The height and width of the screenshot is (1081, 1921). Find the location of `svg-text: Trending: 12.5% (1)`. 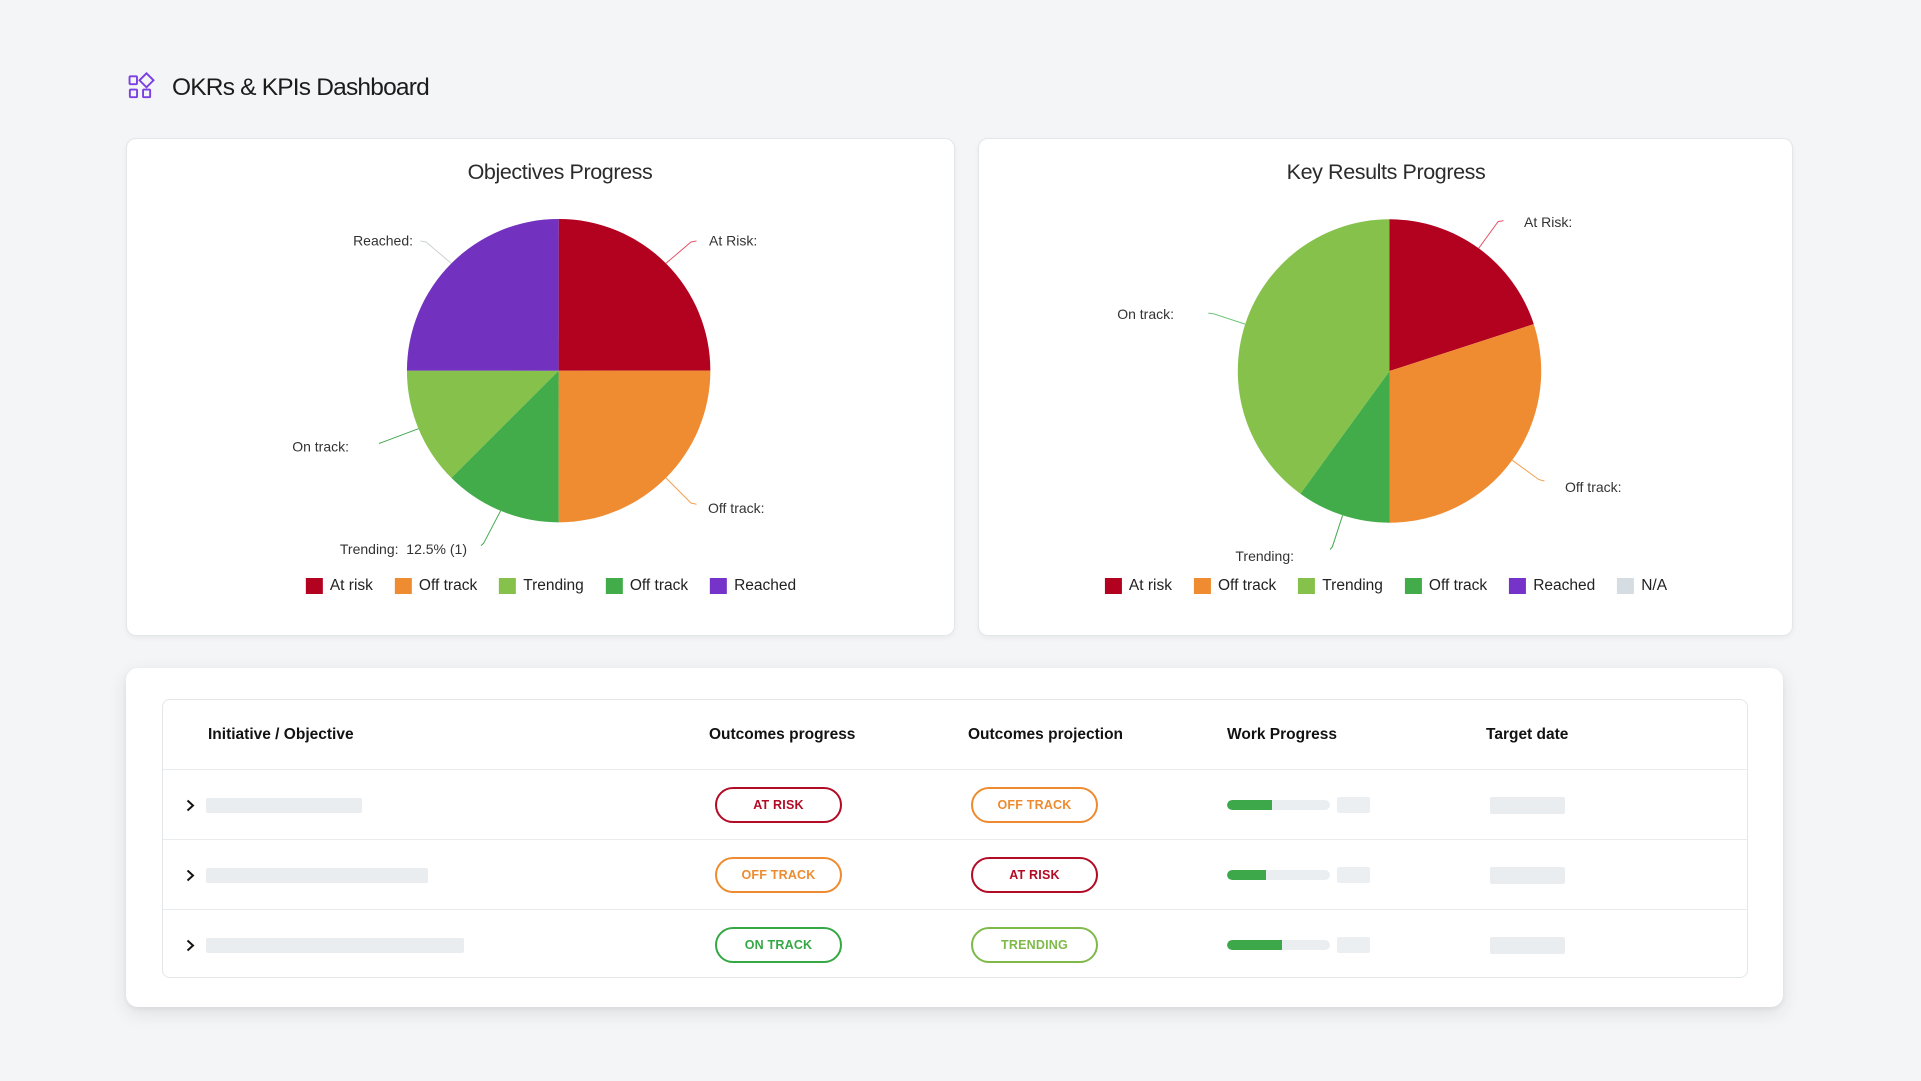

svg-text: Trending: 12.5% (1) is located at coordinates (403, 549).